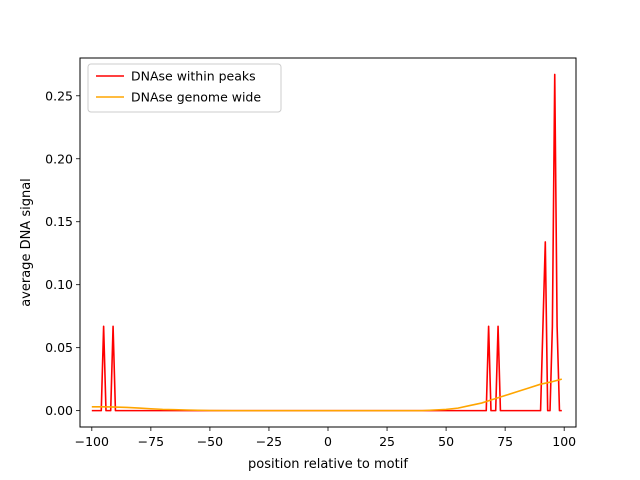  What do you see at coordinates (328, 464) in the screenshot?
I see `x-axis-label: position relative to motif` at bounding box center [328, 464].